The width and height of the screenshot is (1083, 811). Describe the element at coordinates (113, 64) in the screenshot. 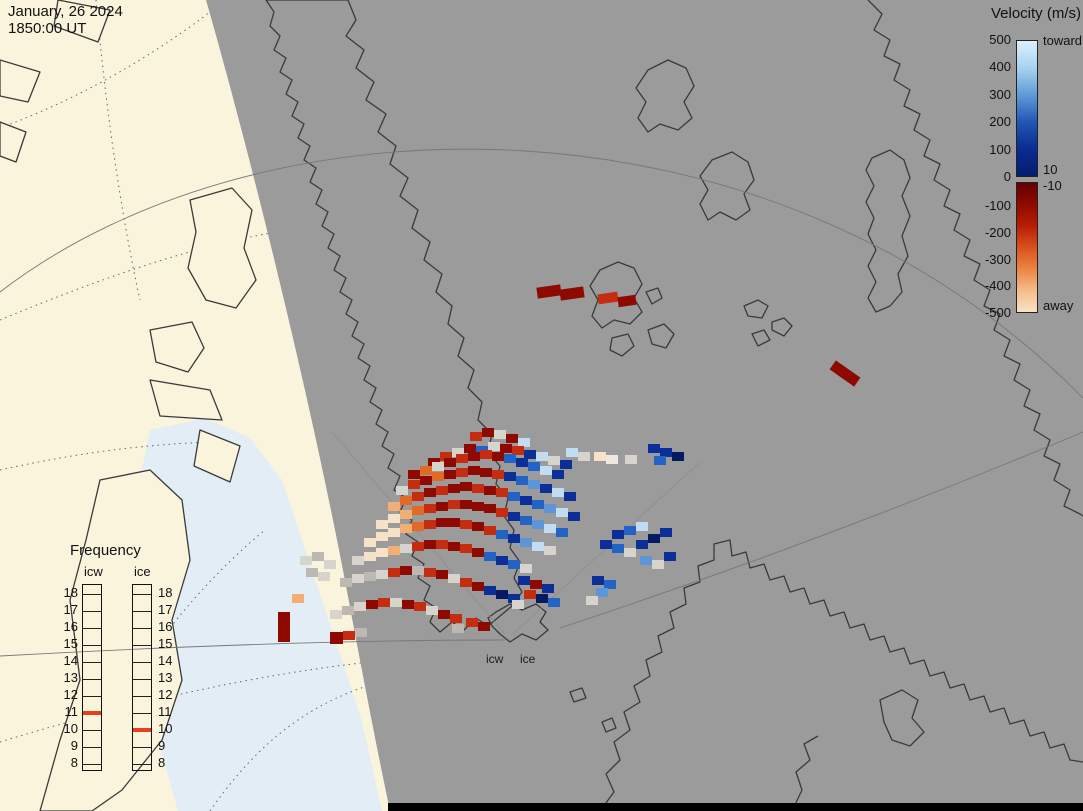

I see `graticule-line` at that location.